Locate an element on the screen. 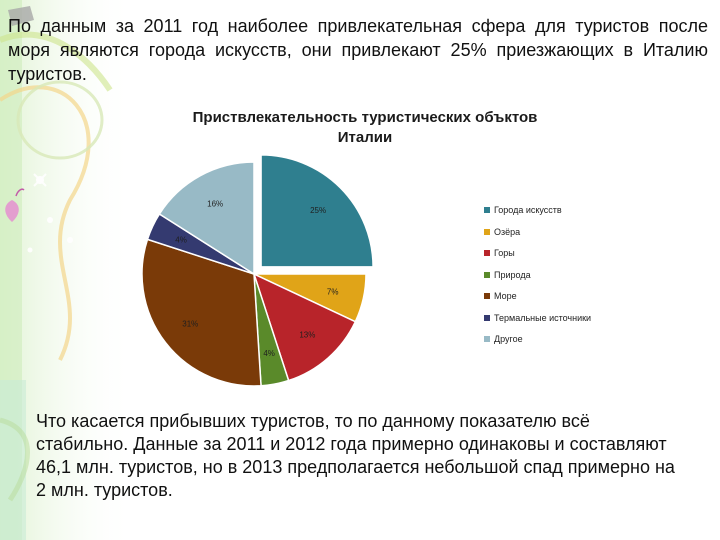 This screenshot has height=540, width=720. legend-label: Города искусств is located at coordinates (528, 210).